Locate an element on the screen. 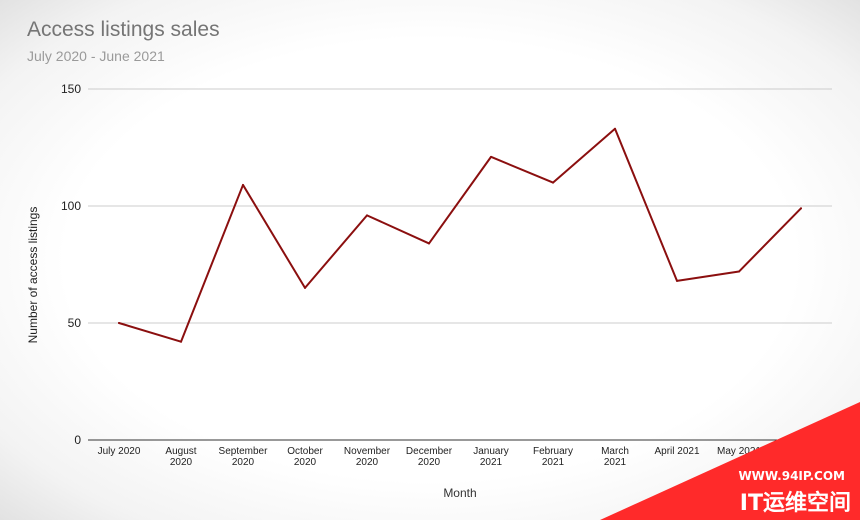 This screenshot has height=520, width=860. x-tick-label: April 2021 is located at coordinates (676, 451).